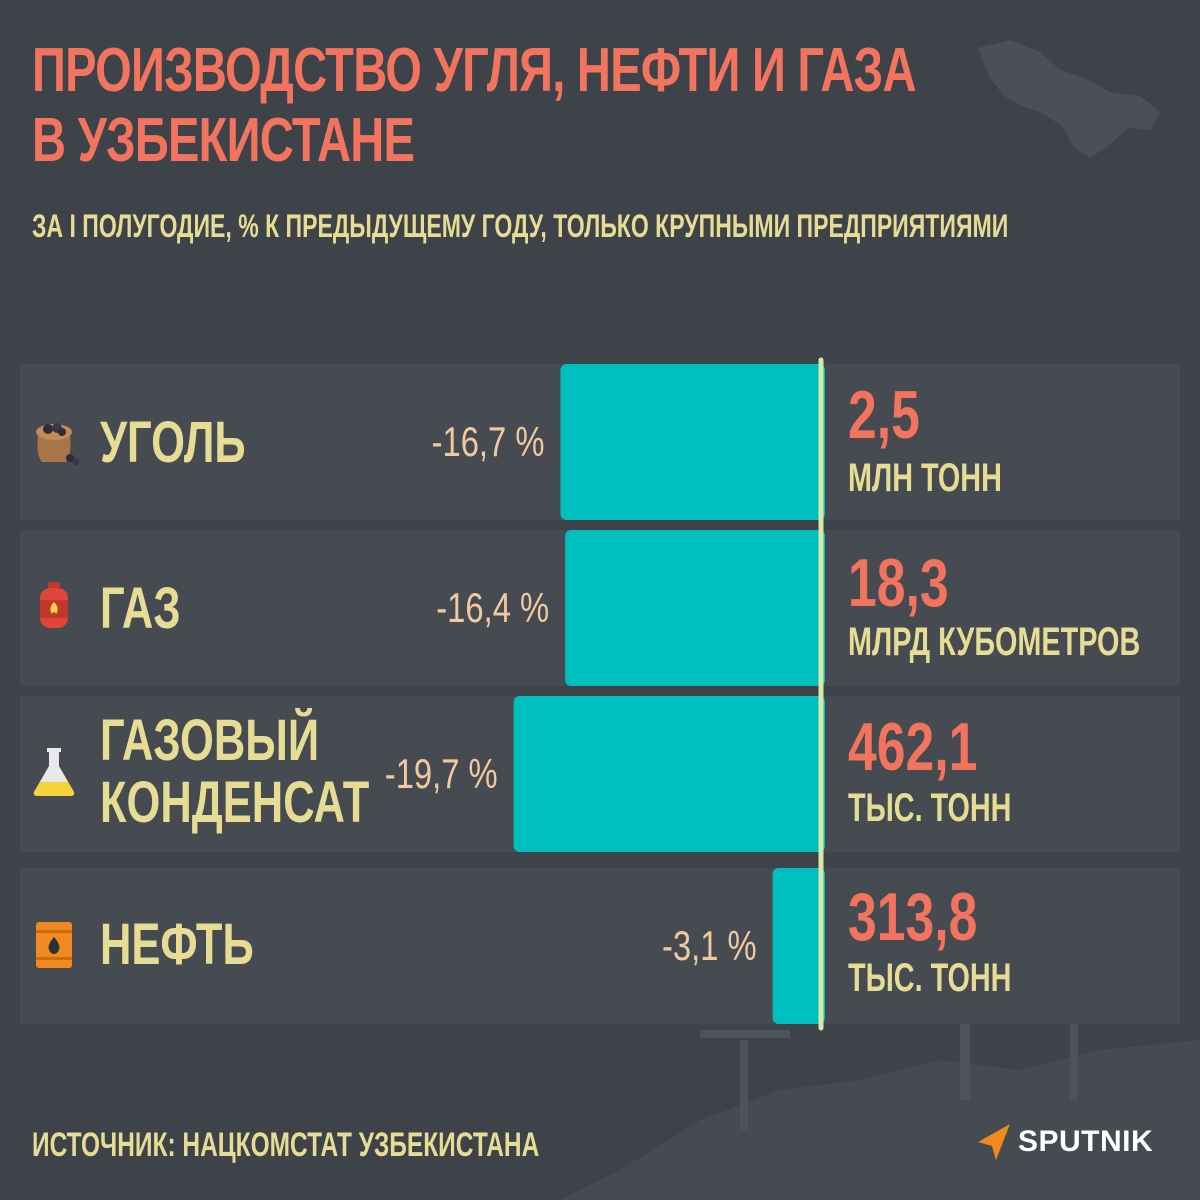 The width and height of the screenshot is (1200, 1200). I want to click on sputnik-logo-icon, so click(994, 1142).